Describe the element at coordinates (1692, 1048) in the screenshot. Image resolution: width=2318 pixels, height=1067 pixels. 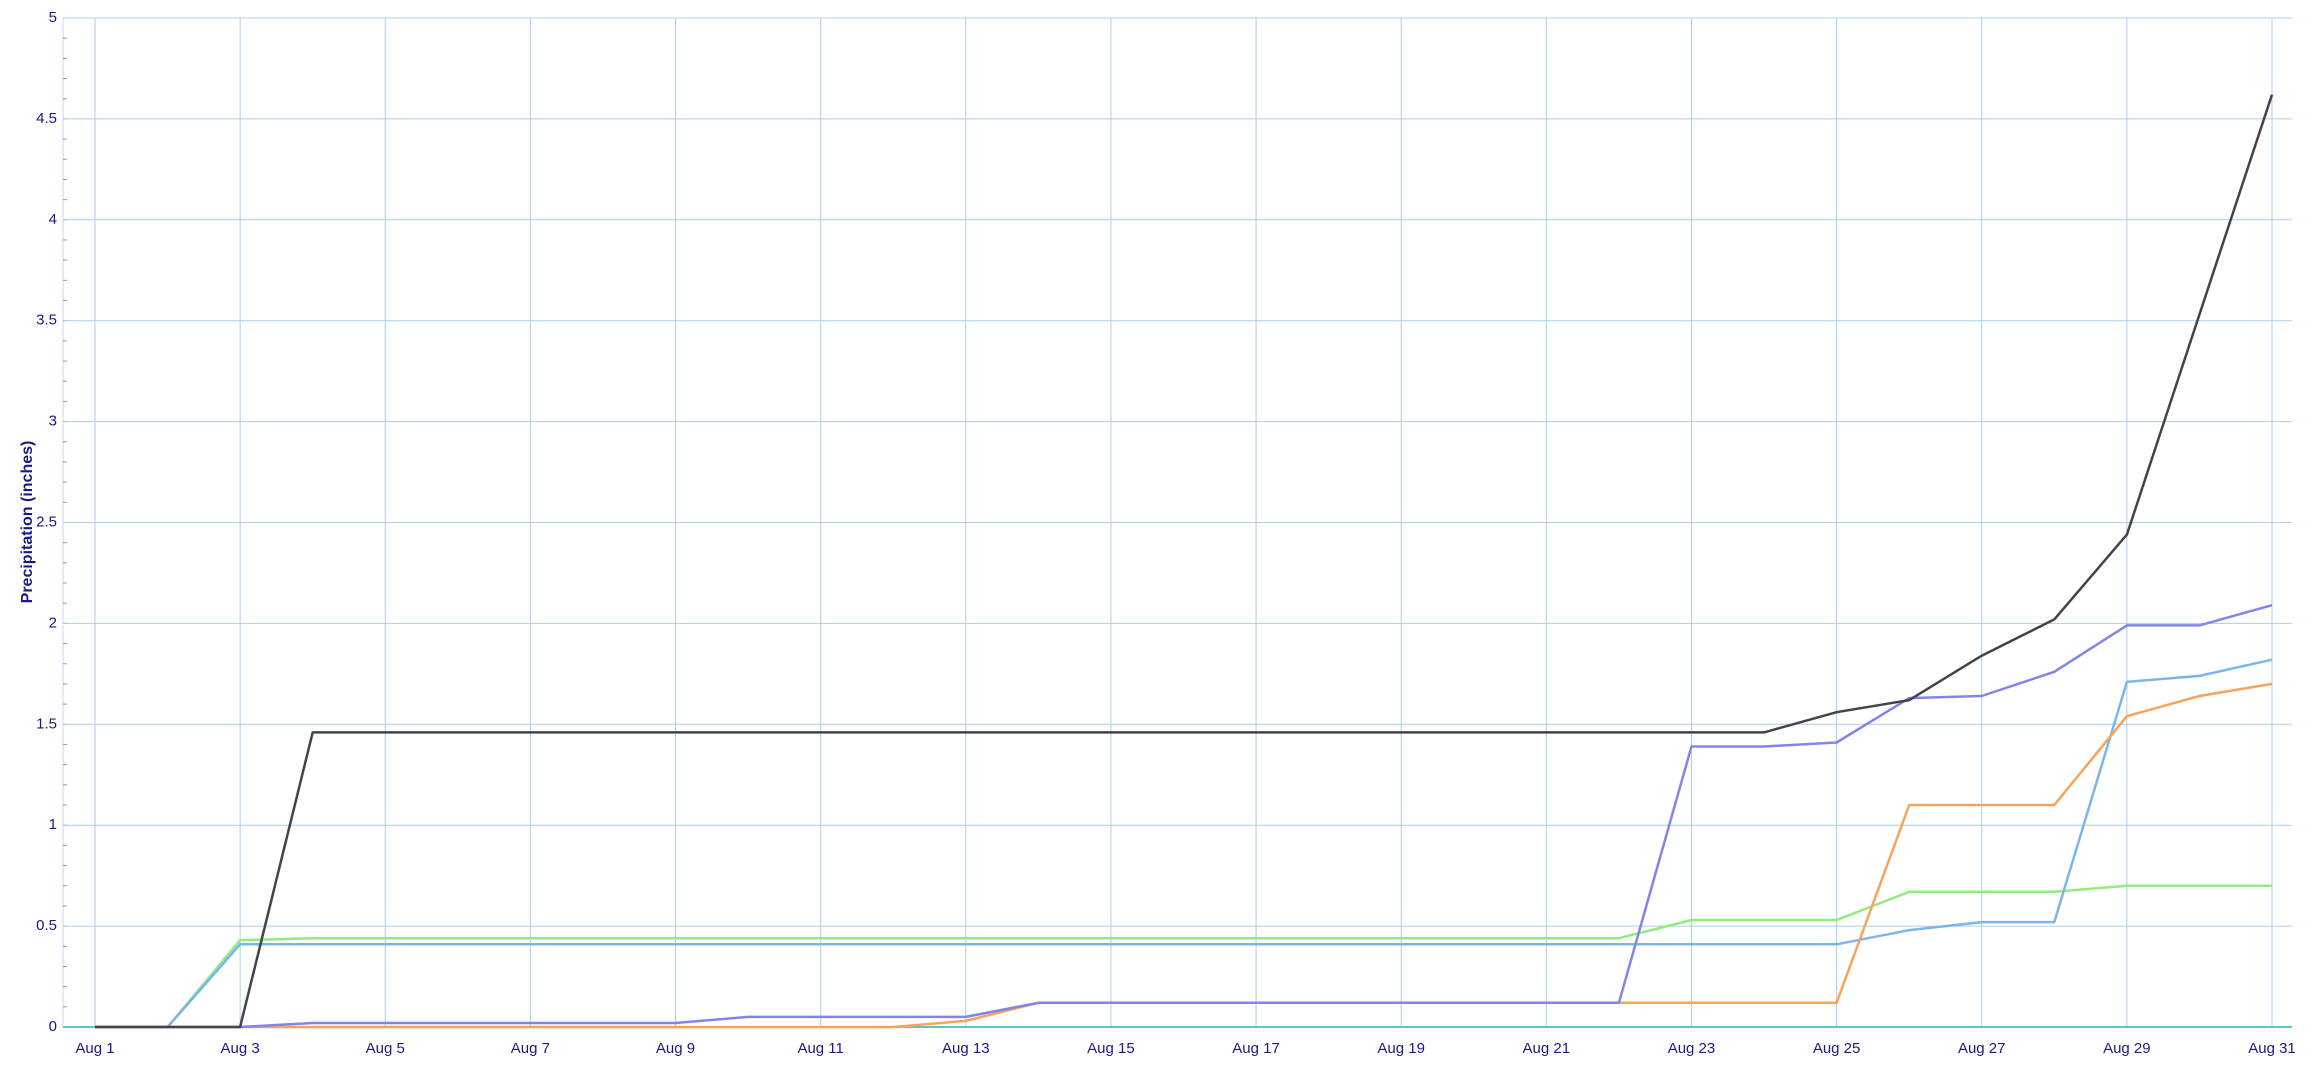
I see `x-tick-label: Aug 23` at that location.